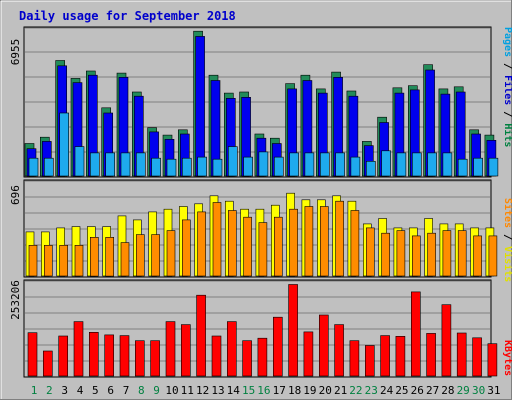  What do you see at coordinates (355, 390) in the screenshot?
I see `x-tick-label-day-22: 22` at bounding box center [355, 390].